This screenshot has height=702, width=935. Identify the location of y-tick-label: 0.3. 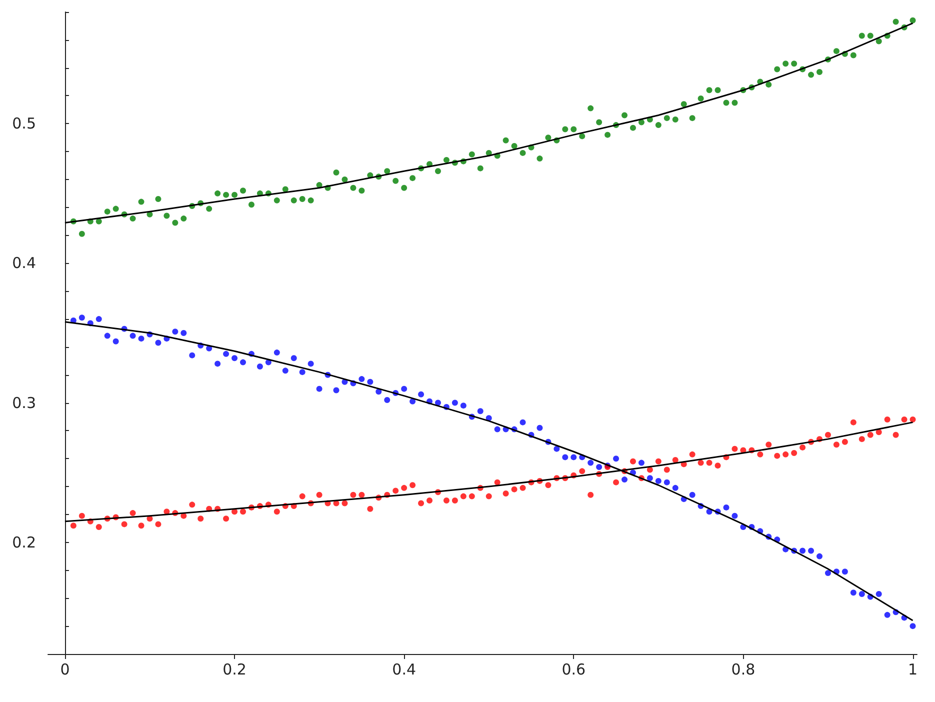
(24, 403).